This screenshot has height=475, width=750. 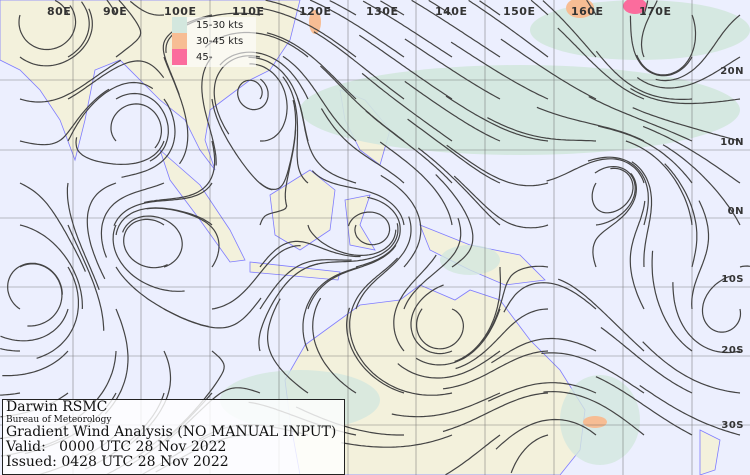 What do you see at coordinates (735, 211) in the screenshot?
I see `latitude-label: 0N` at bounding box center [735, 211].